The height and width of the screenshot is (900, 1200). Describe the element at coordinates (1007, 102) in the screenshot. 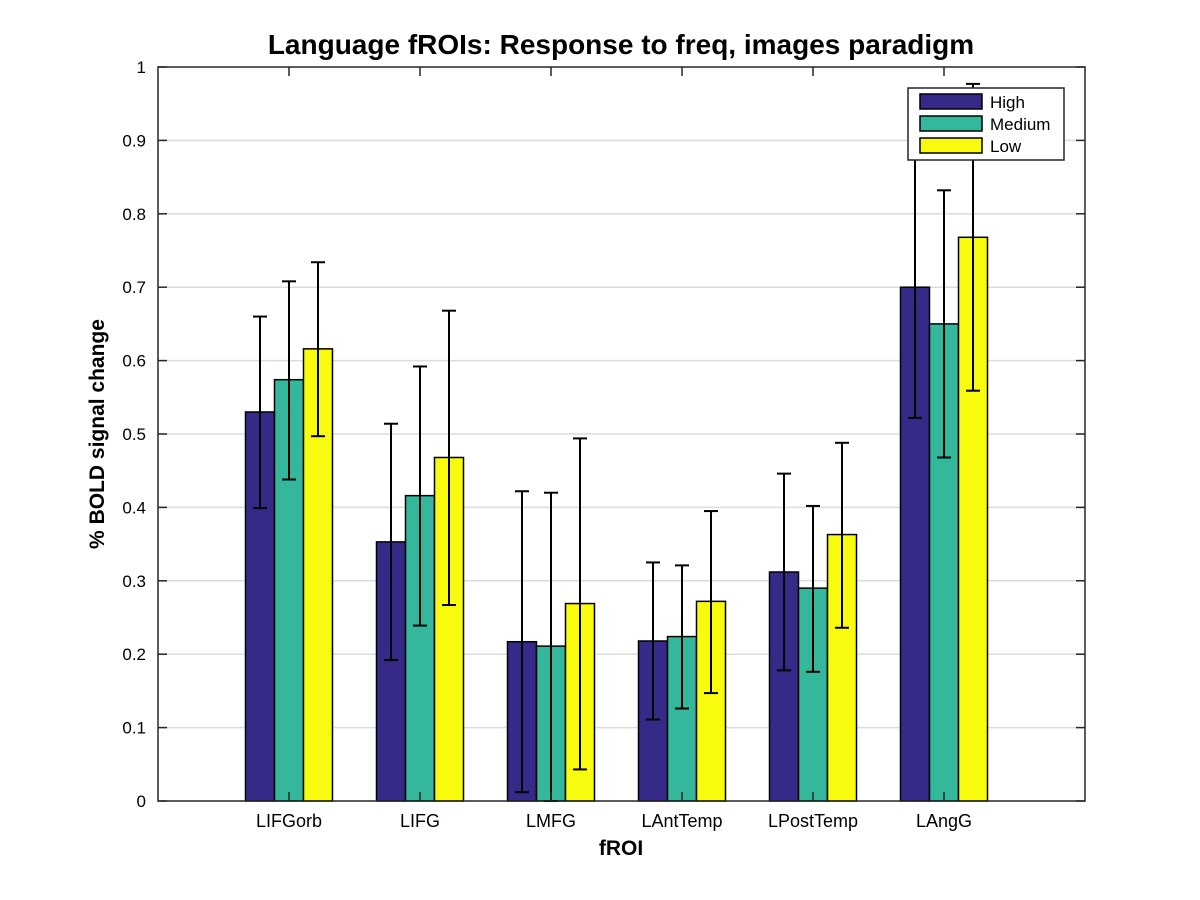

I see `legend-label: High` at that location.